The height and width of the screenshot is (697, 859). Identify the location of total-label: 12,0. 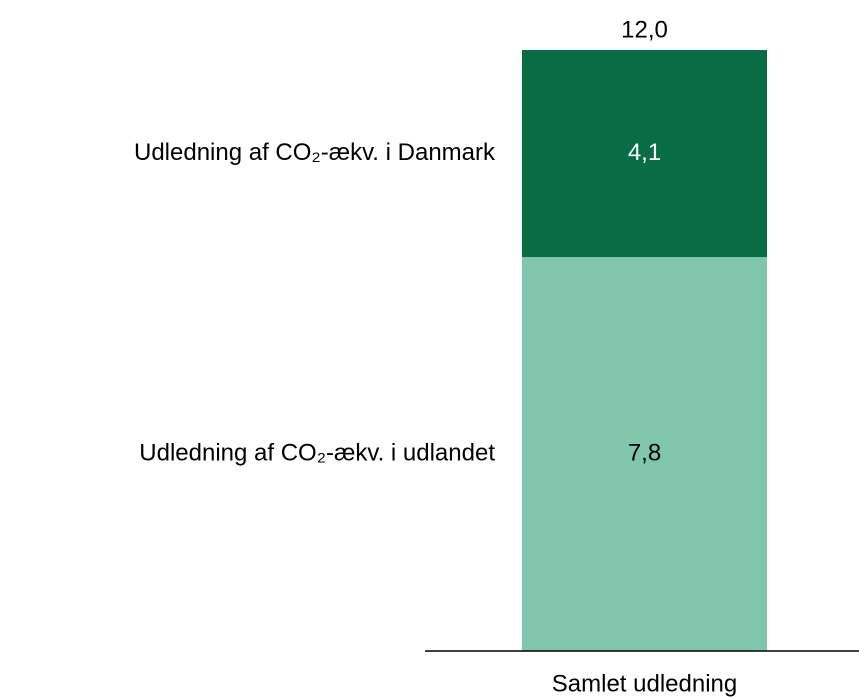
(644, 29).